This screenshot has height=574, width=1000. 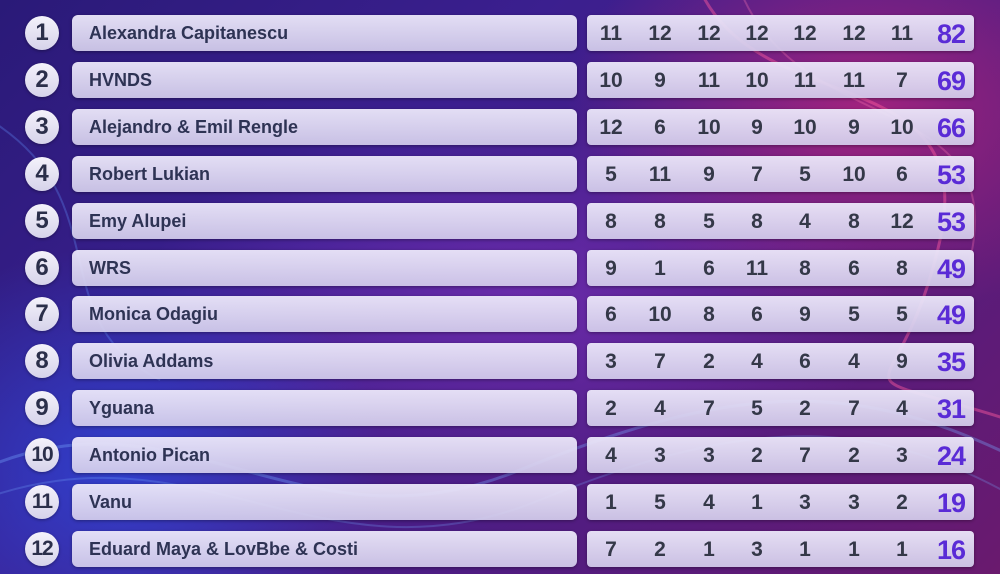 I want to click on scoreboard-row: 12 Eduard Maya & LovBbe & Costi 7 2 1 3 1 1 1 16, so click(x=500, y=548).